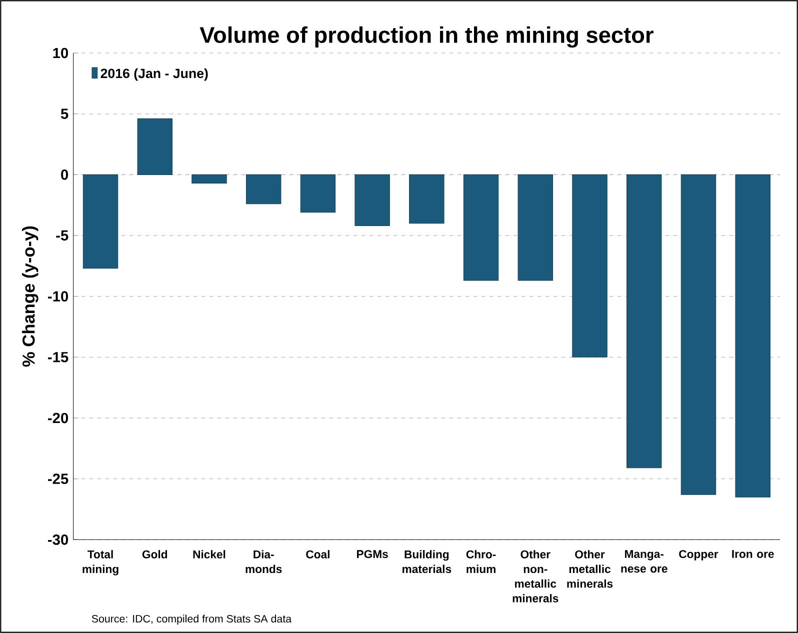 The image size is (798, 633). I want to click on x-tick-label: Coal, so click(318, 554).